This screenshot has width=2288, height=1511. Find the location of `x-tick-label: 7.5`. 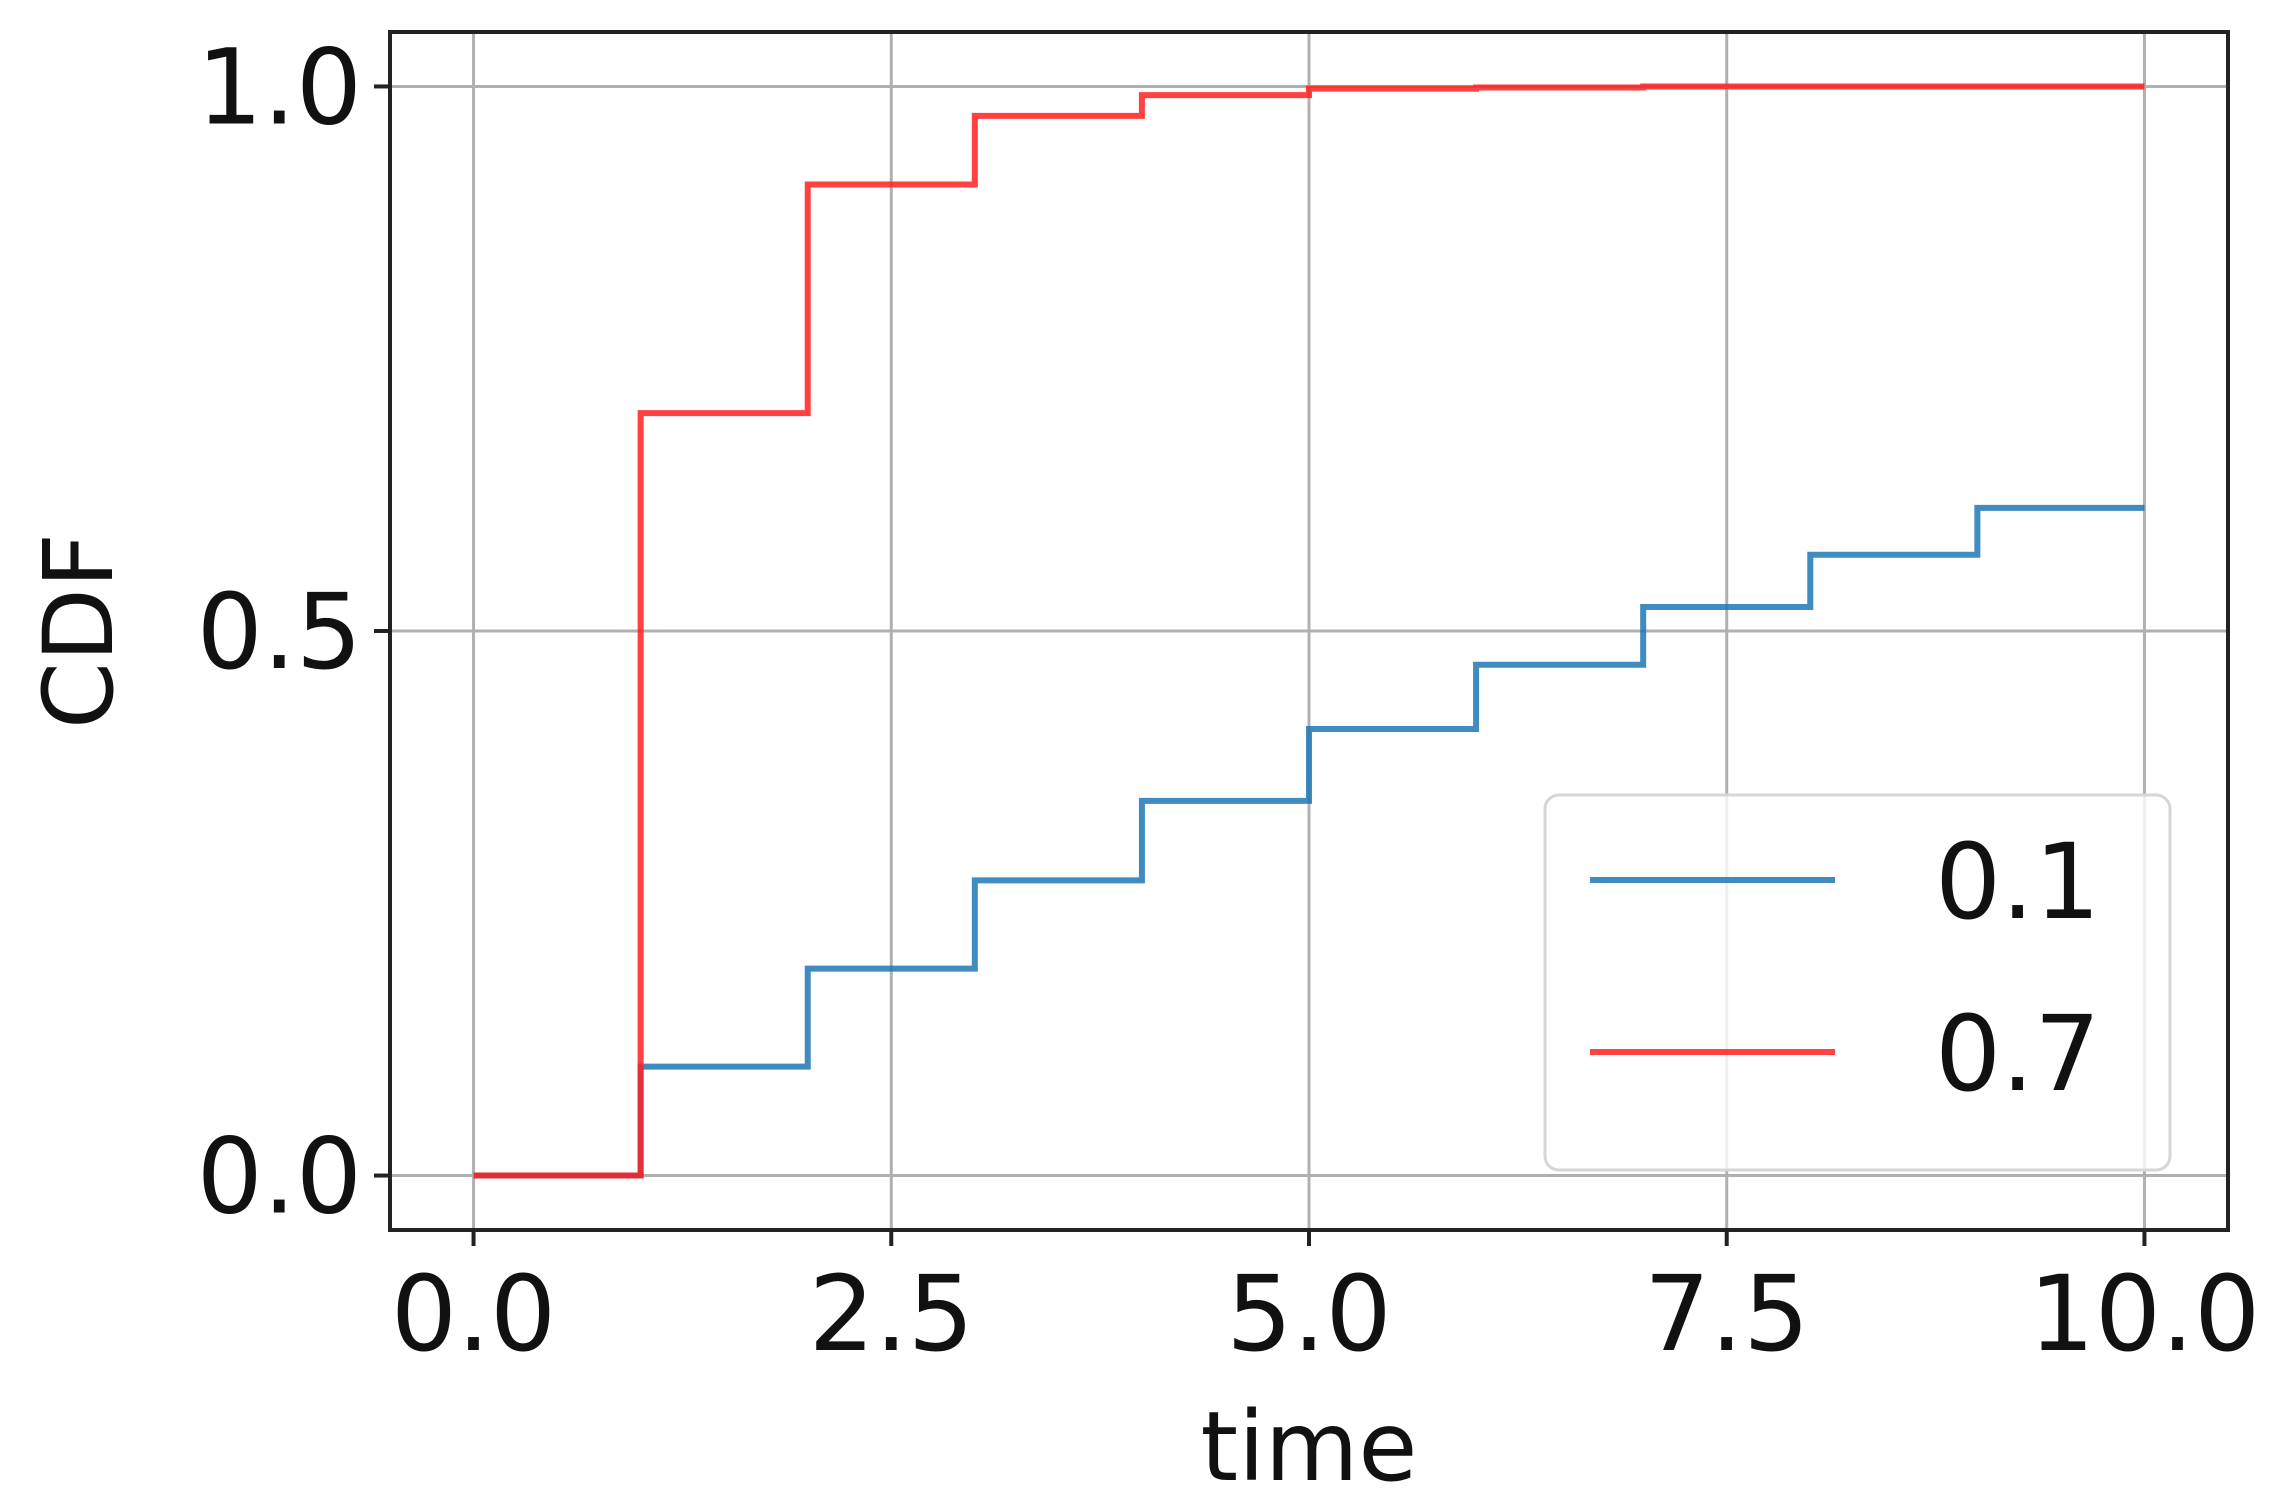

x-tick-label: 7.5 is located at coordinates (1726, 1314).